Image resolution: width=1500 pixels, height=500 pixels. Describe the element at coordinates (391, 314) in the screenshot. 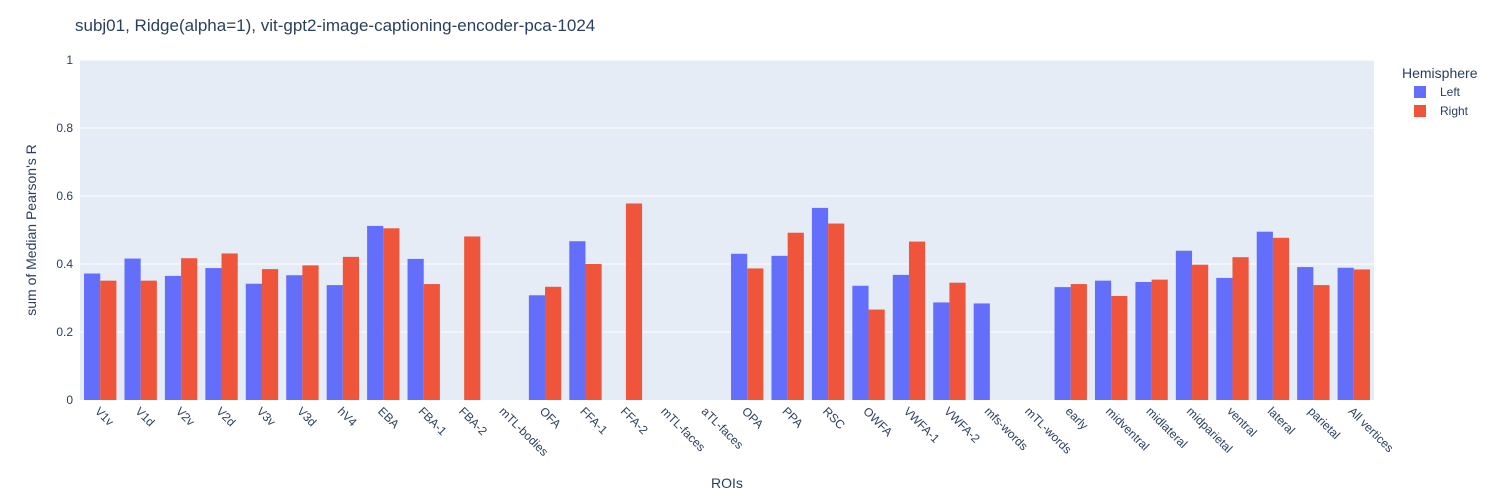

I see `bar-right-eba` at that location.